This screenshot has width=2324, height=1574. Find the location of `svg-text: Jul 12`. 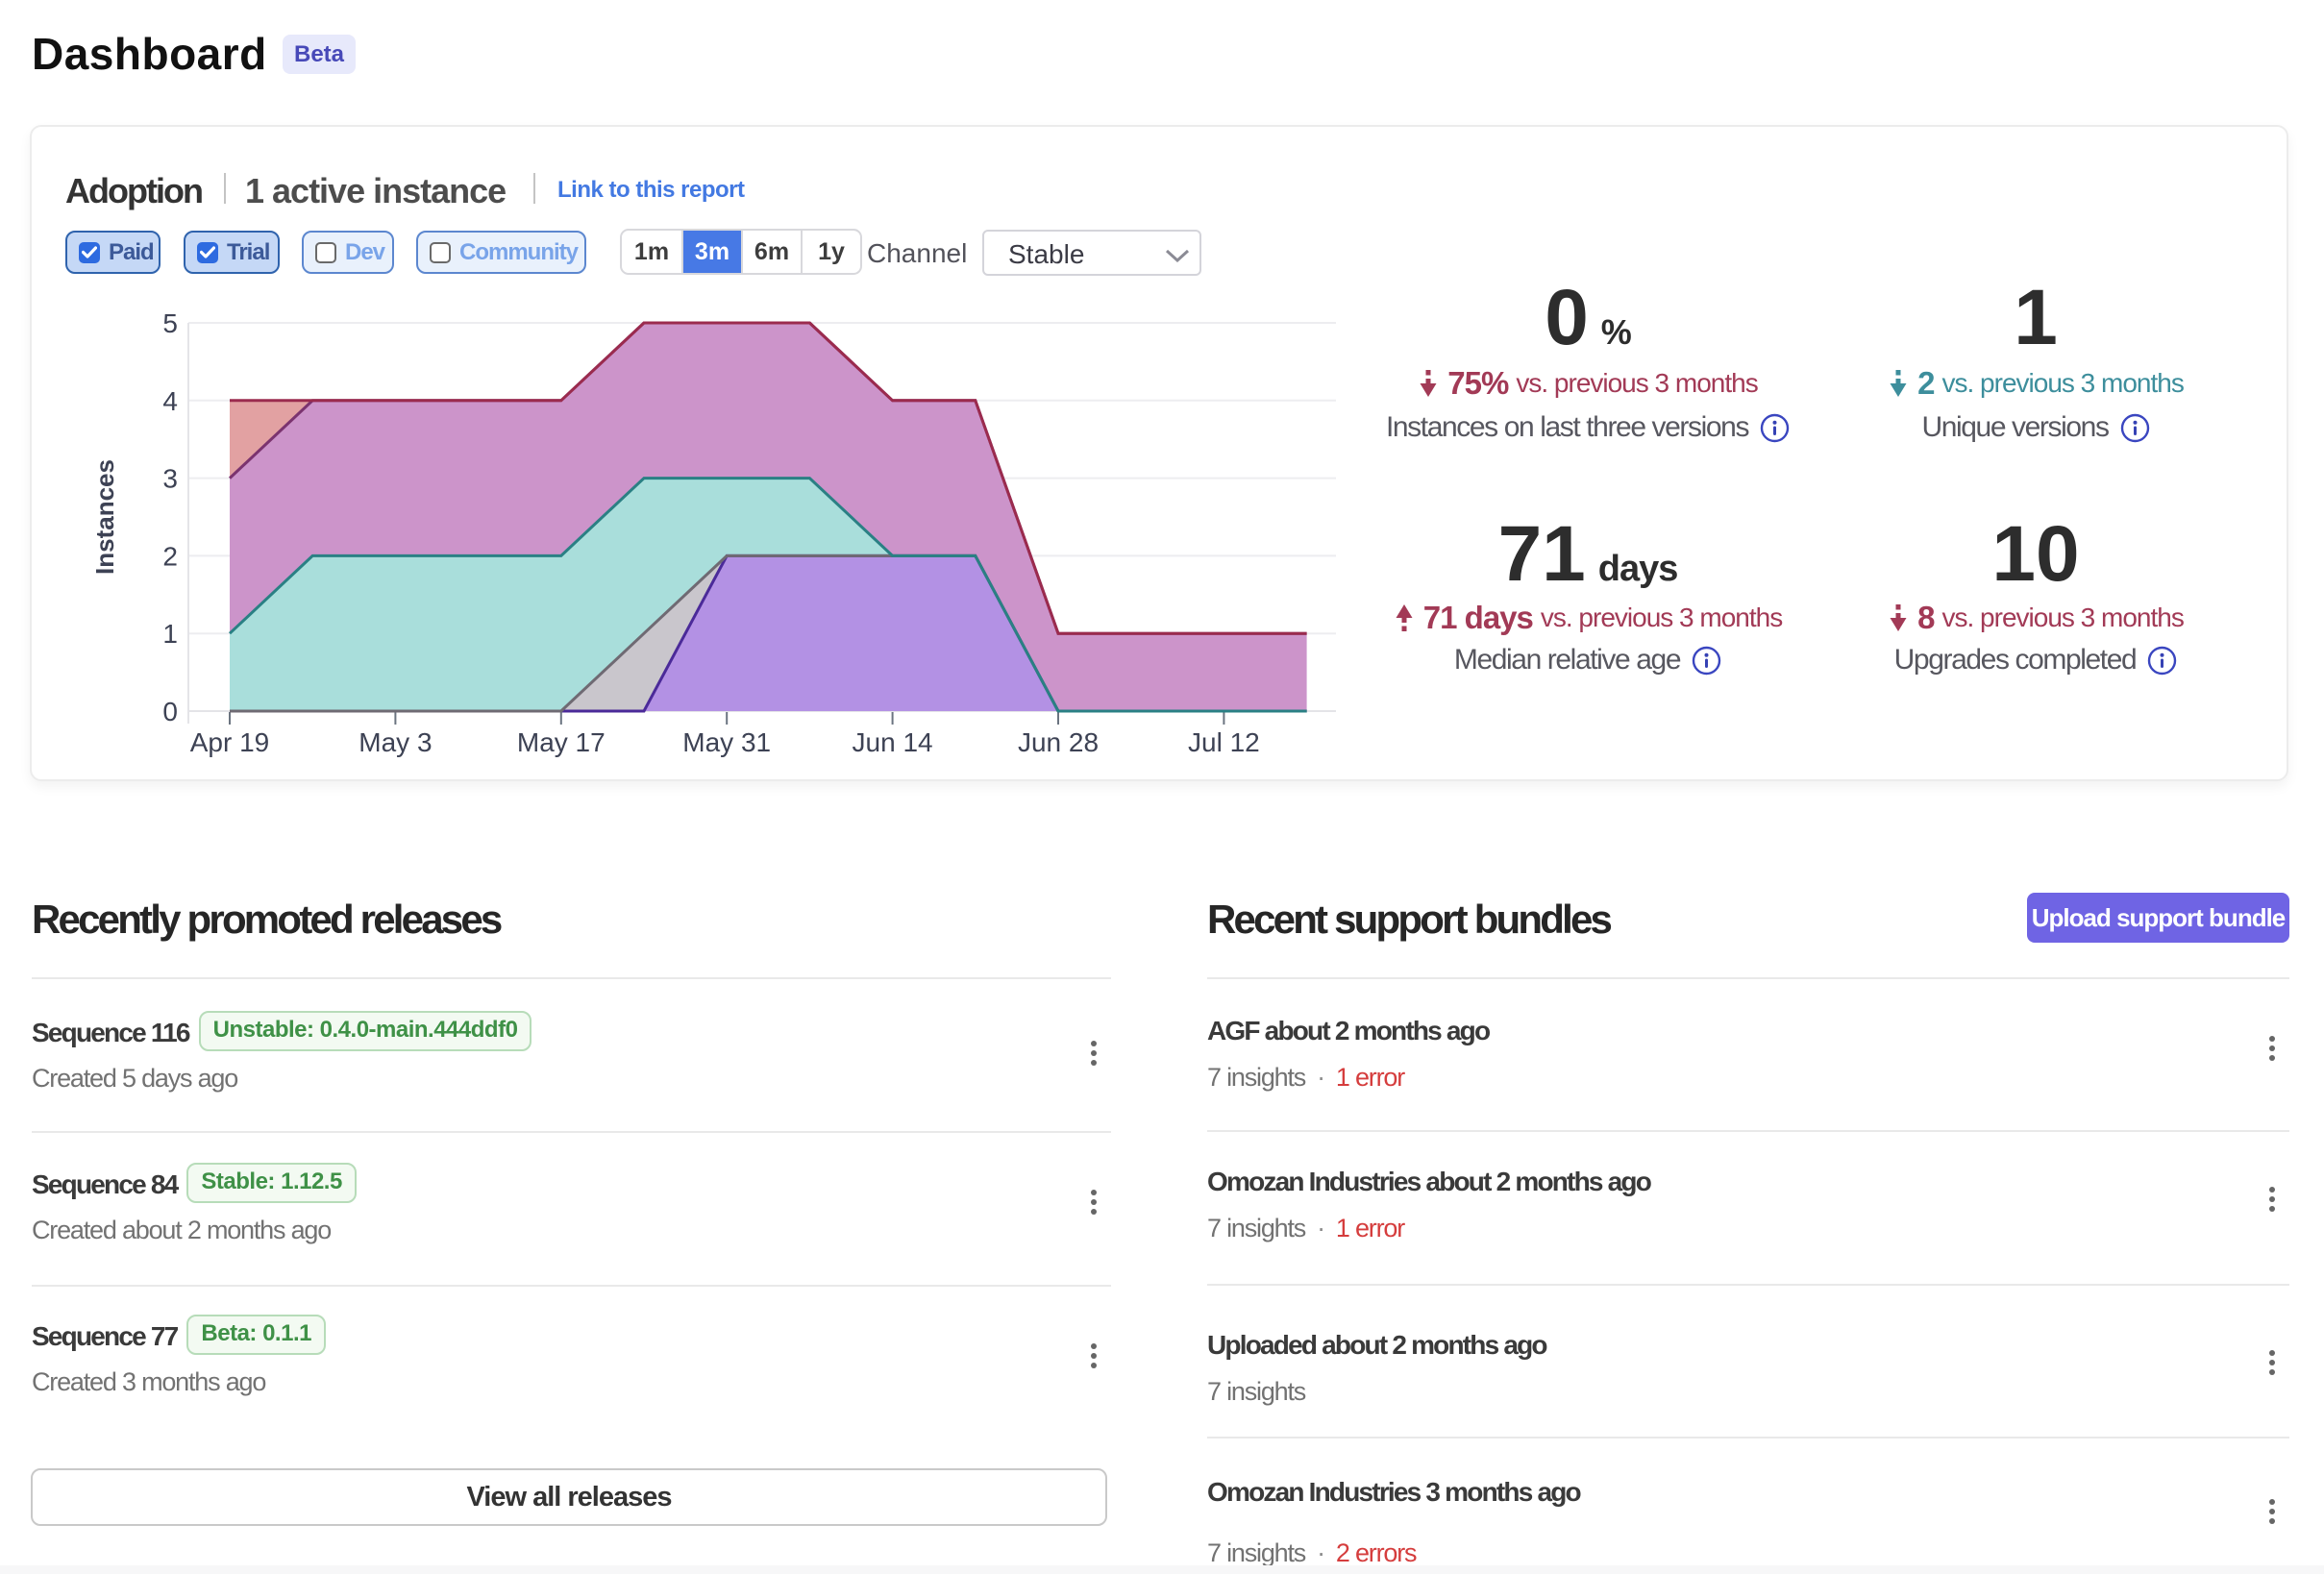

svg-text: Jul 12 is located at coordinates (1224, 742).